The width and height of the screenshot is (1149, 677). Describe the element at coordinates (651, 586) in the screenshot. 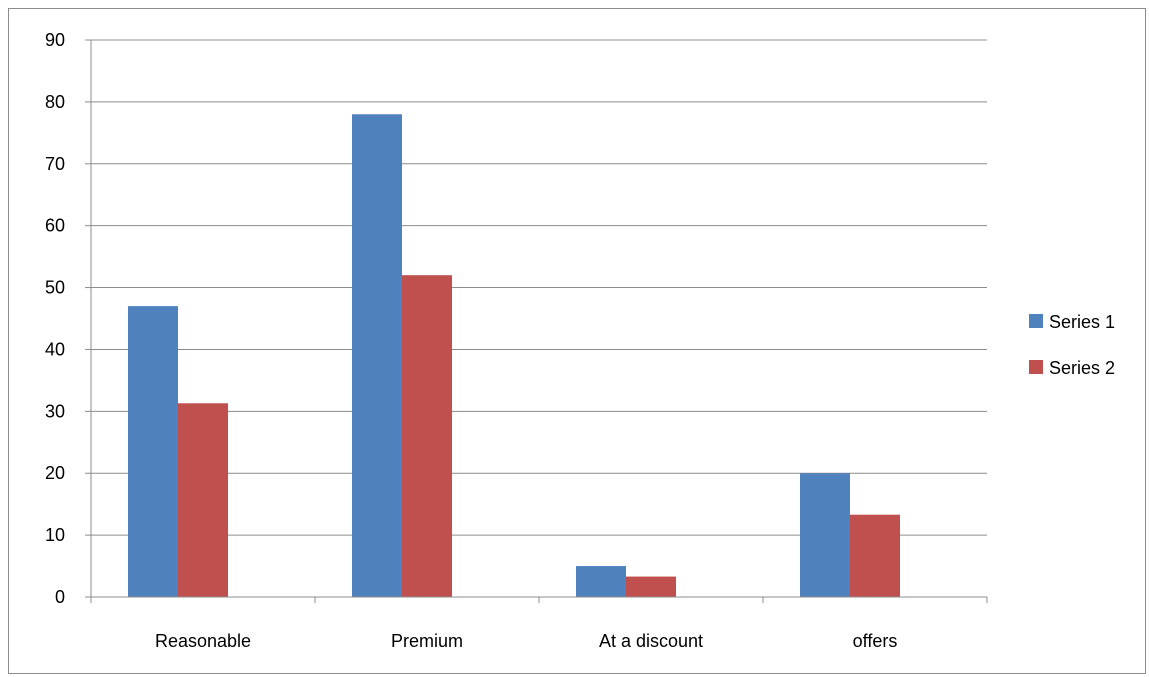

I see `bar-series-2-at-a-discount` at that location.